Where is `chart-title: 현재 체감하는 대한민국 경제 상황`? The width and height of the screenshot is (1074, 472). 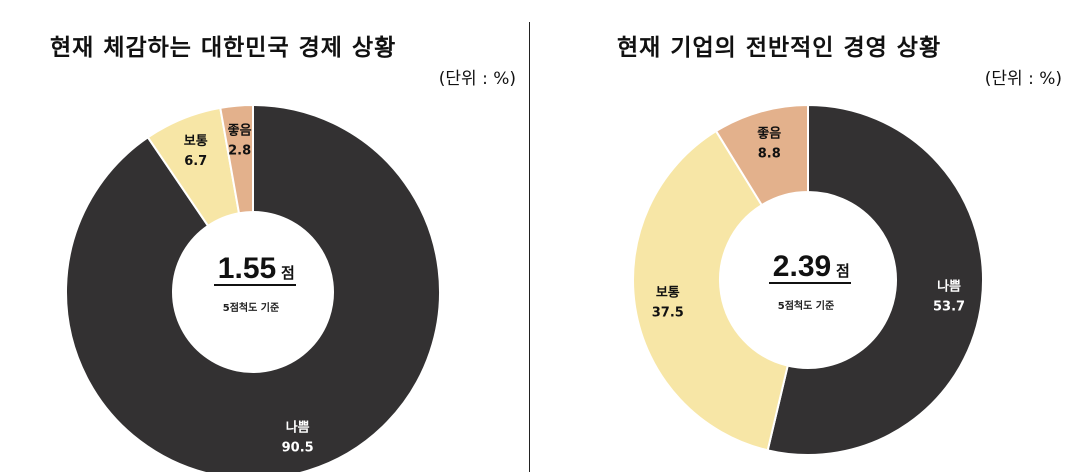
chart-title: 현재 체감하는 대한민국 경제 상황 is located at coordinates (223, 48).